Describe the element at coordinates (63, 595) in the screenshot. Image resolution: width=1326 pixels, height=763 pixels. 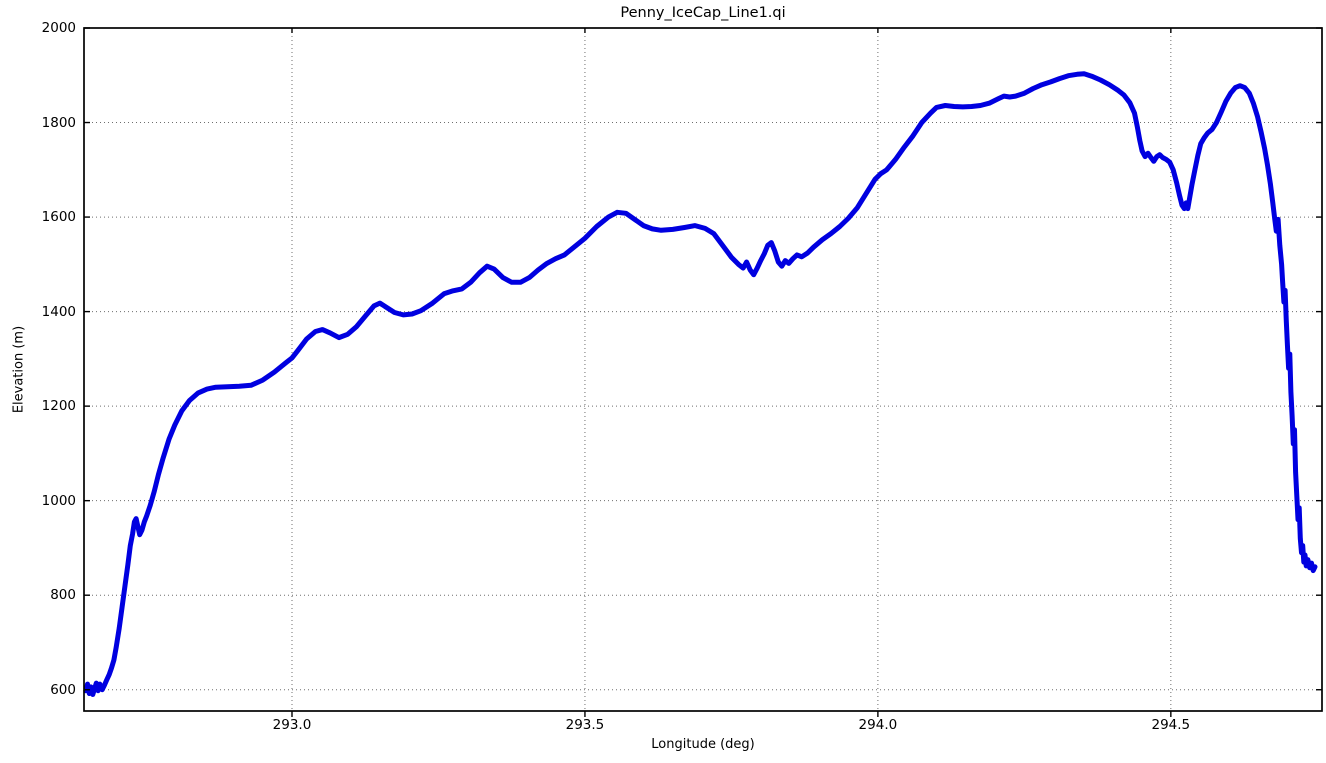
I see `y-tick-label: 800` at that location.